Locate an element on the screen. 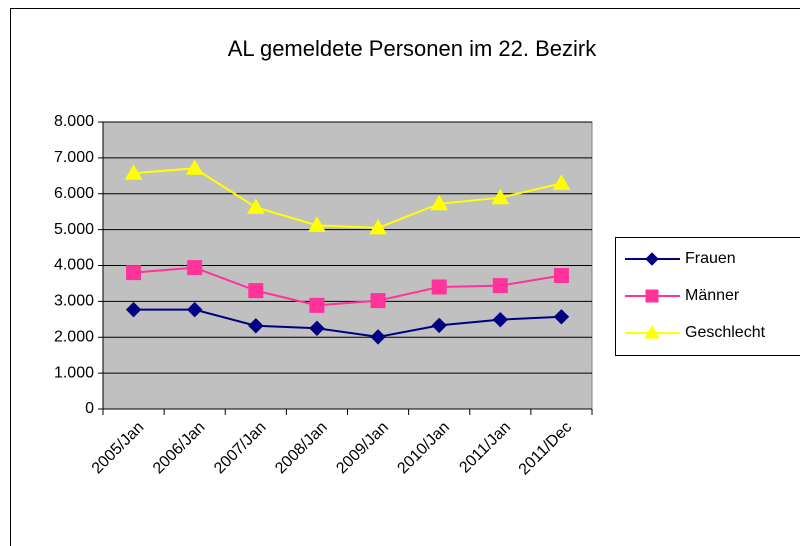 This screenshot has height=546, width=800. y-tick-label: 1.000 is located at coordinates (74, 372).